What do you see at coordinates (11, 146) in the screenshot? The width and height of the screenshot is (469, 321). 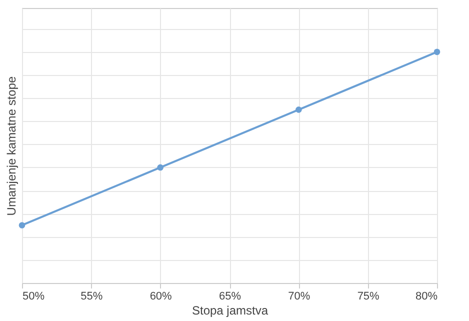 I see `y-axis-title: Umanjenje kamatne stope` at bounding box center [11, 146].